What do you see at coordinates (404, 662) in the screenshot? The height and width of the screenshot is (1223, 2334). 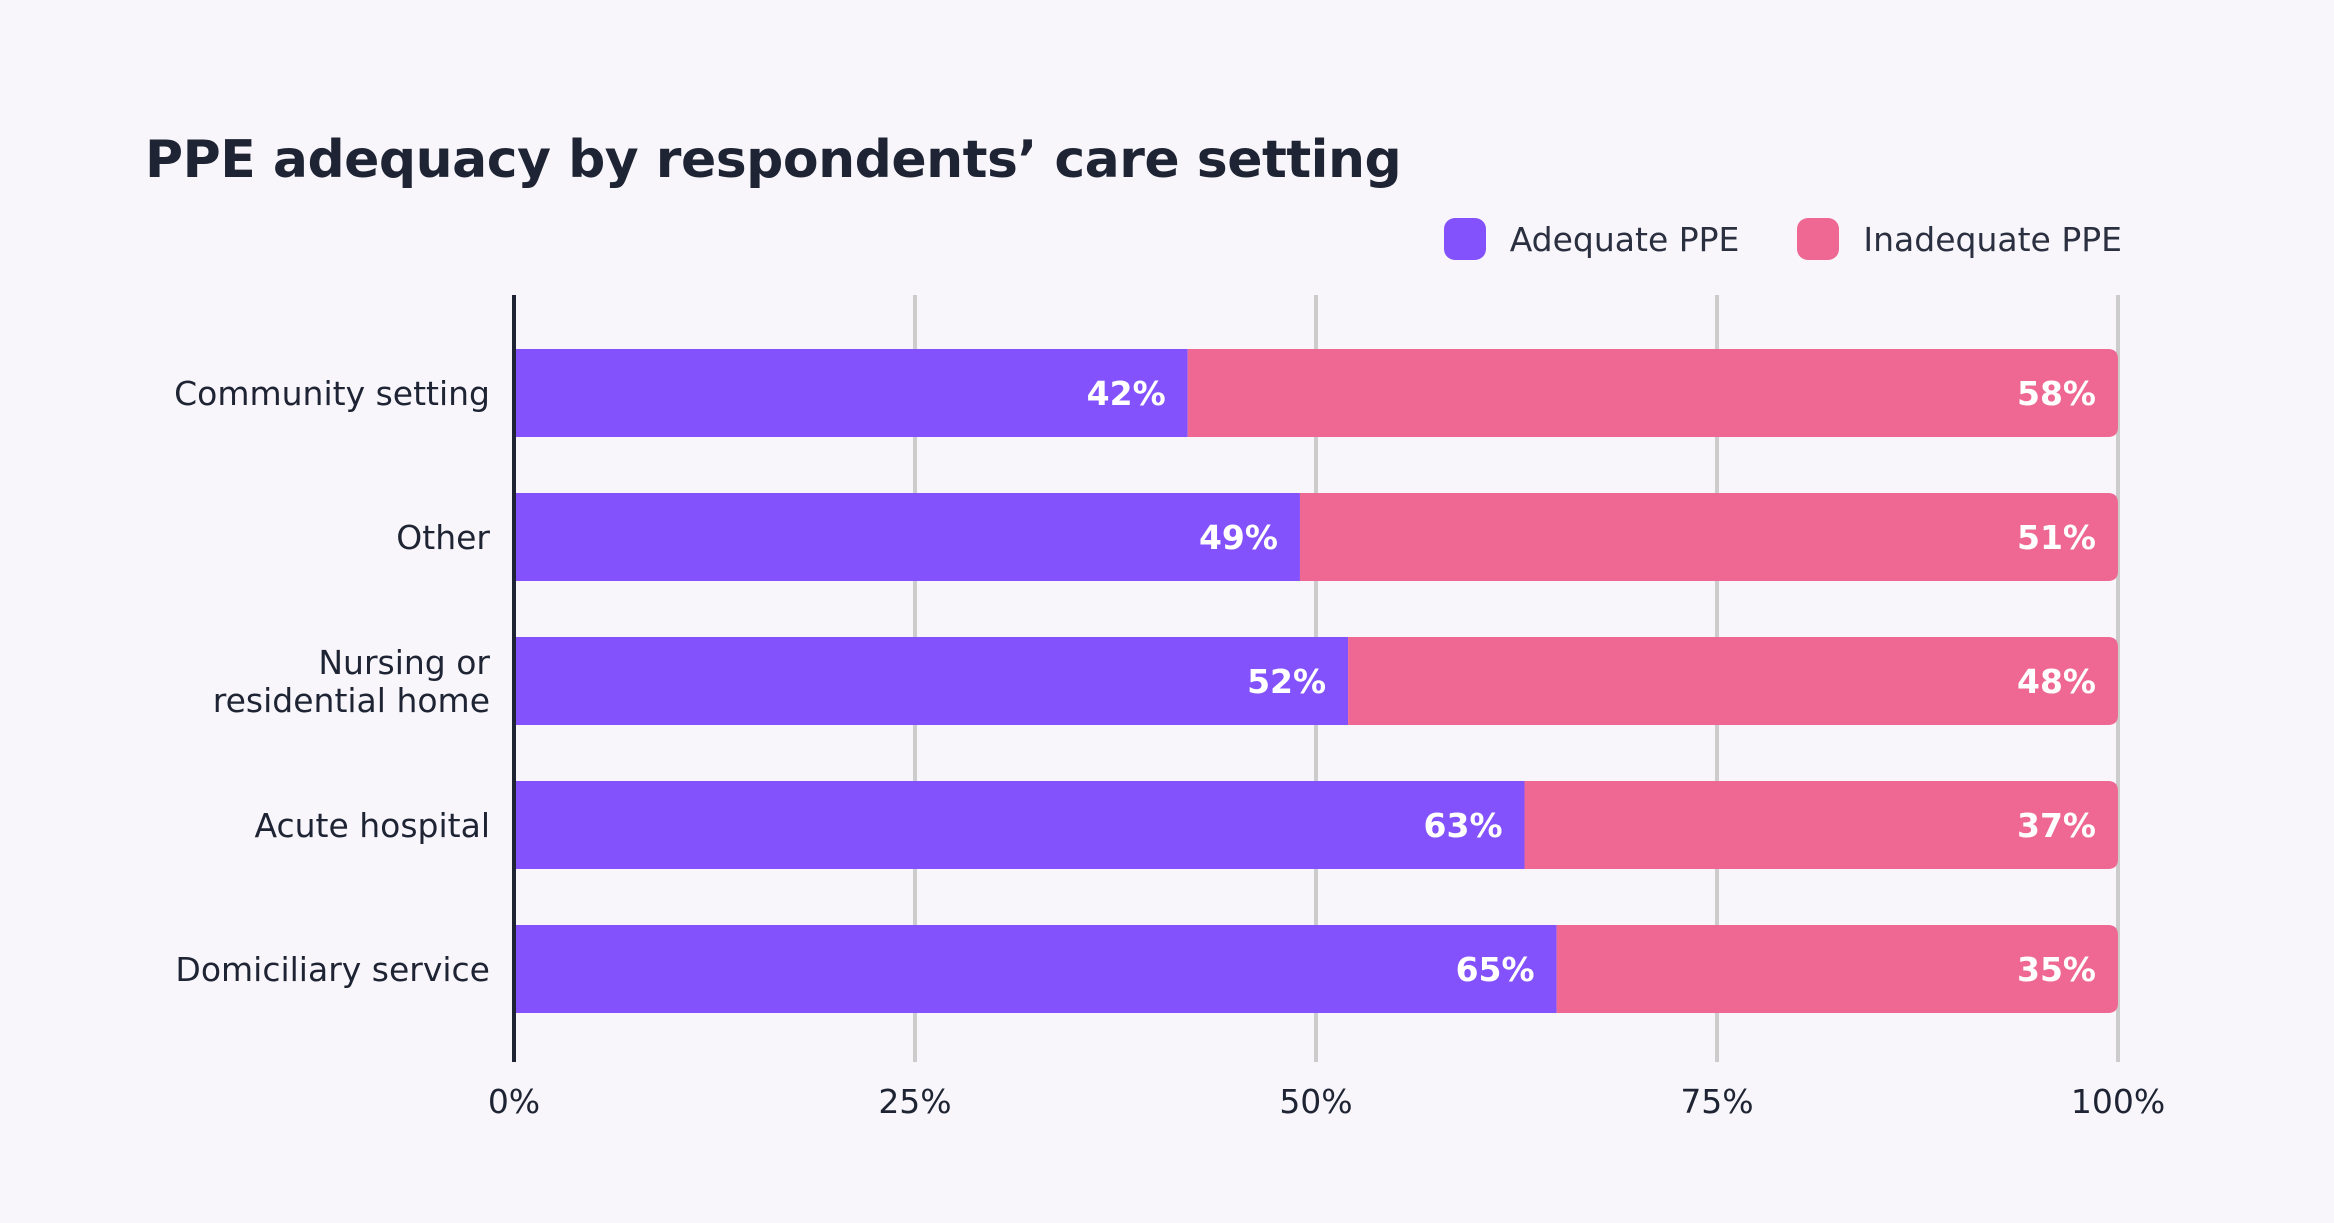 I see `category-label: Nursing or` at bounding box center [404, 662].